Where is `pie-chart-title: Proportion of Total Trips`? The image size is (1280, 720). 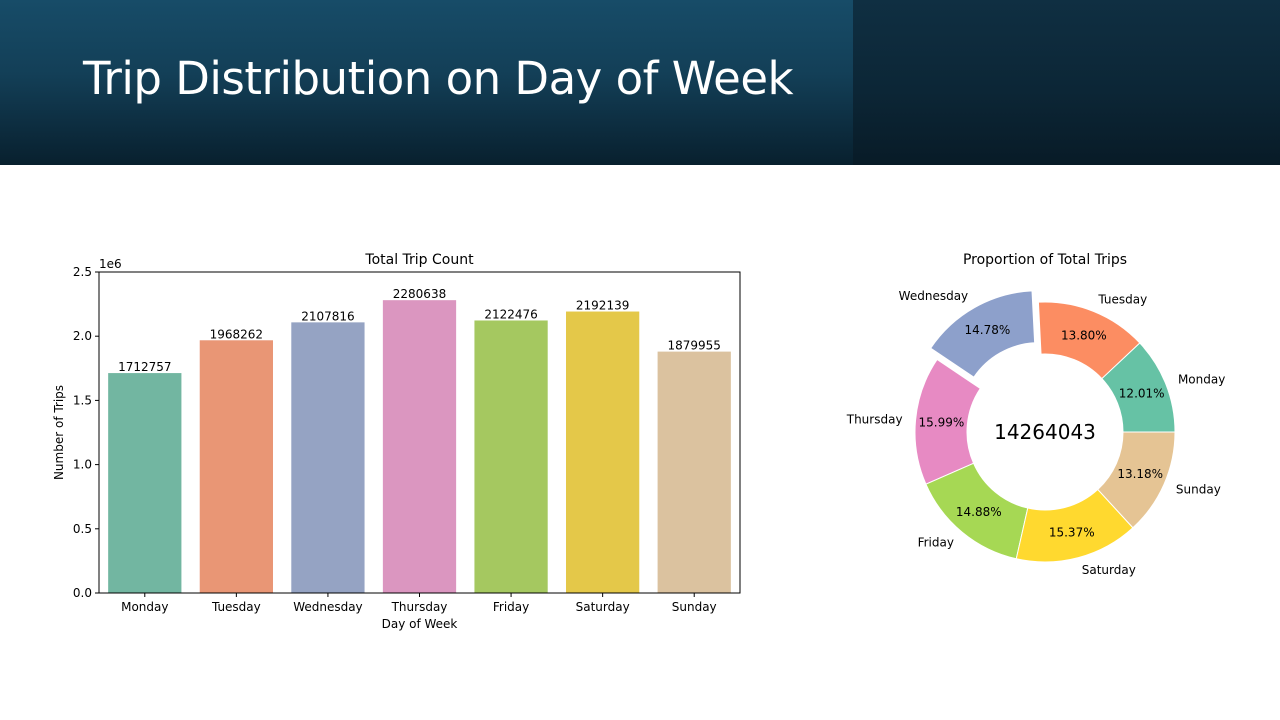 pie-chart-title: Proportion of Total Trips is located at coordinates (1045, 260).